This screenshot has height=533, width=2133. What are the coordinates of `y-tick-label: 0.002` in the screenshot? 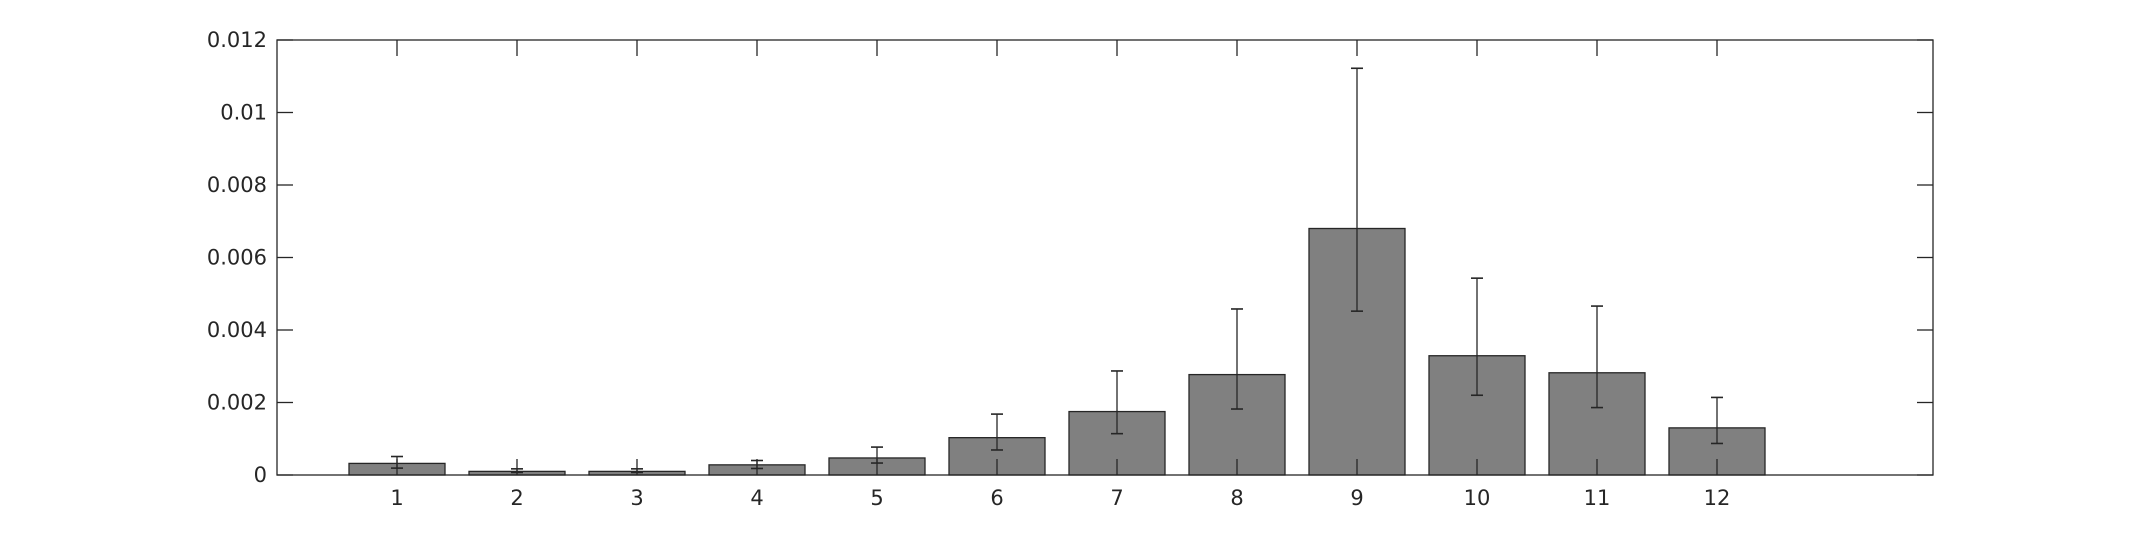 It's located at (237, 403).